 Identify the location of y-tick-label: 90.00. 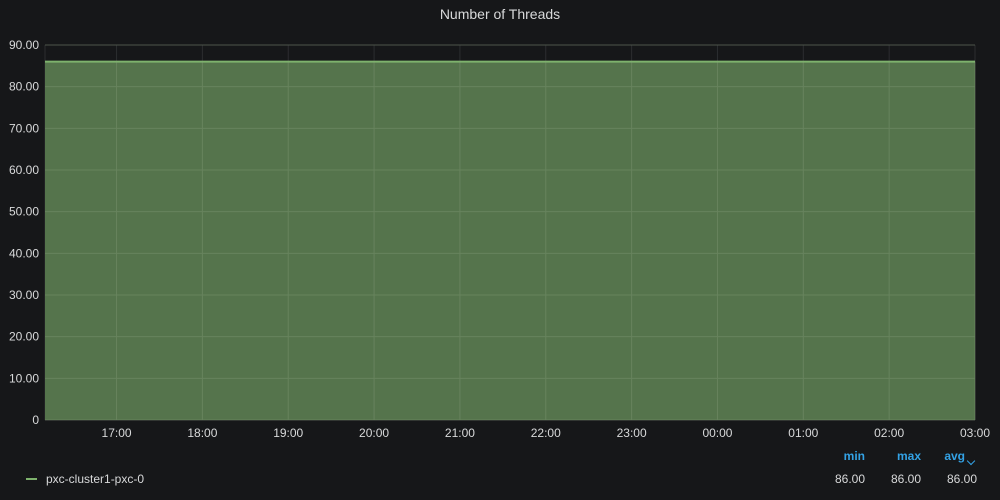
(24, 45).